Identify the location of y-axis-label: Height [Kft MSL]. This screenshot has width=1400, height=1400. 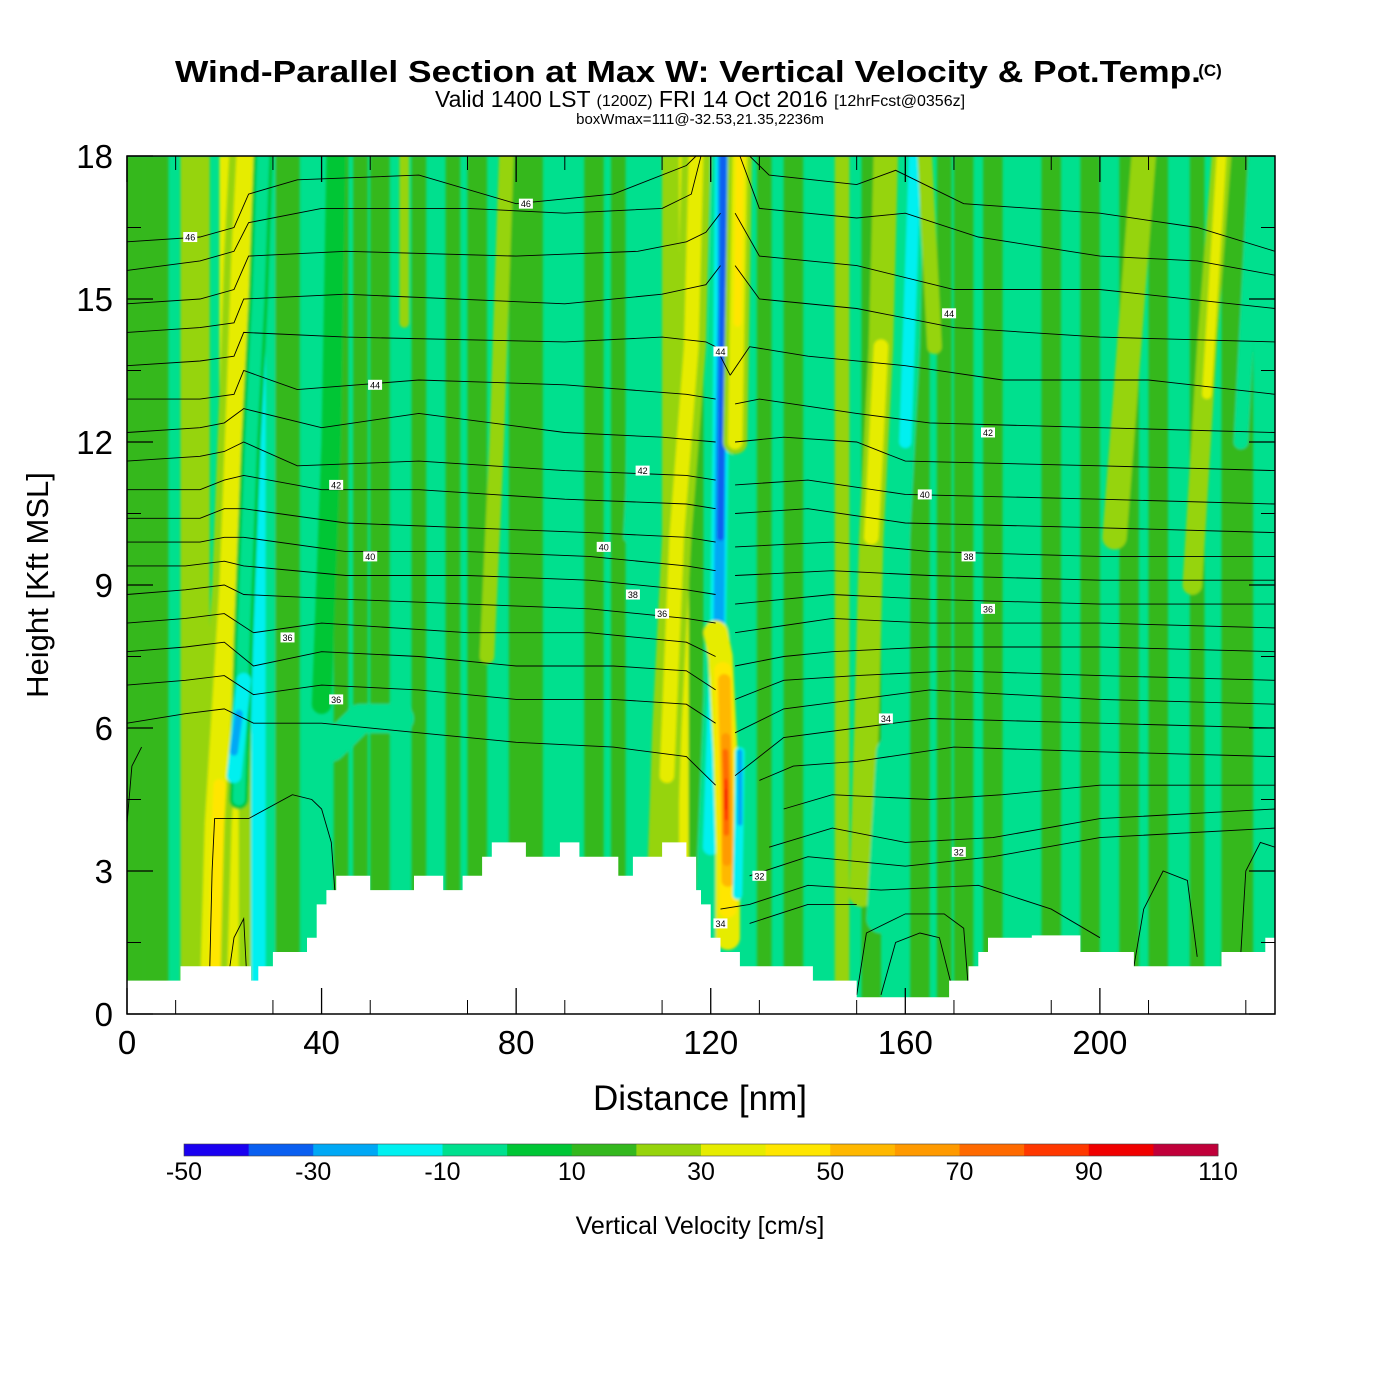
(37, 585).